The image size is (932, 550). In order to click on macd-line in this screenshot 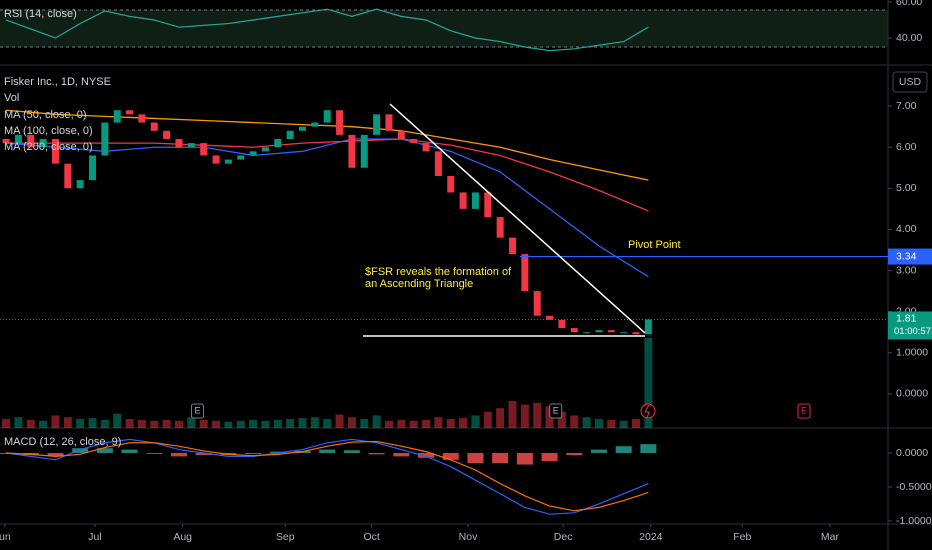, I will do `click(327, 476)`.